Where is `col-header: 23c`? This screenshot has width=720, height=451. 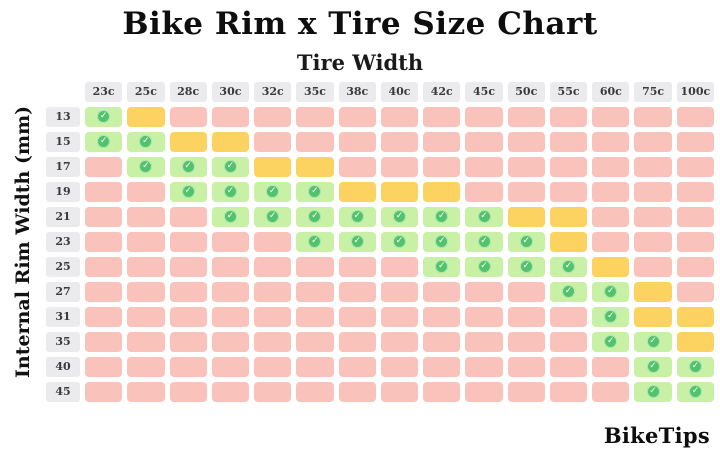 col-header: 23c is located at coordinates (104, 91).